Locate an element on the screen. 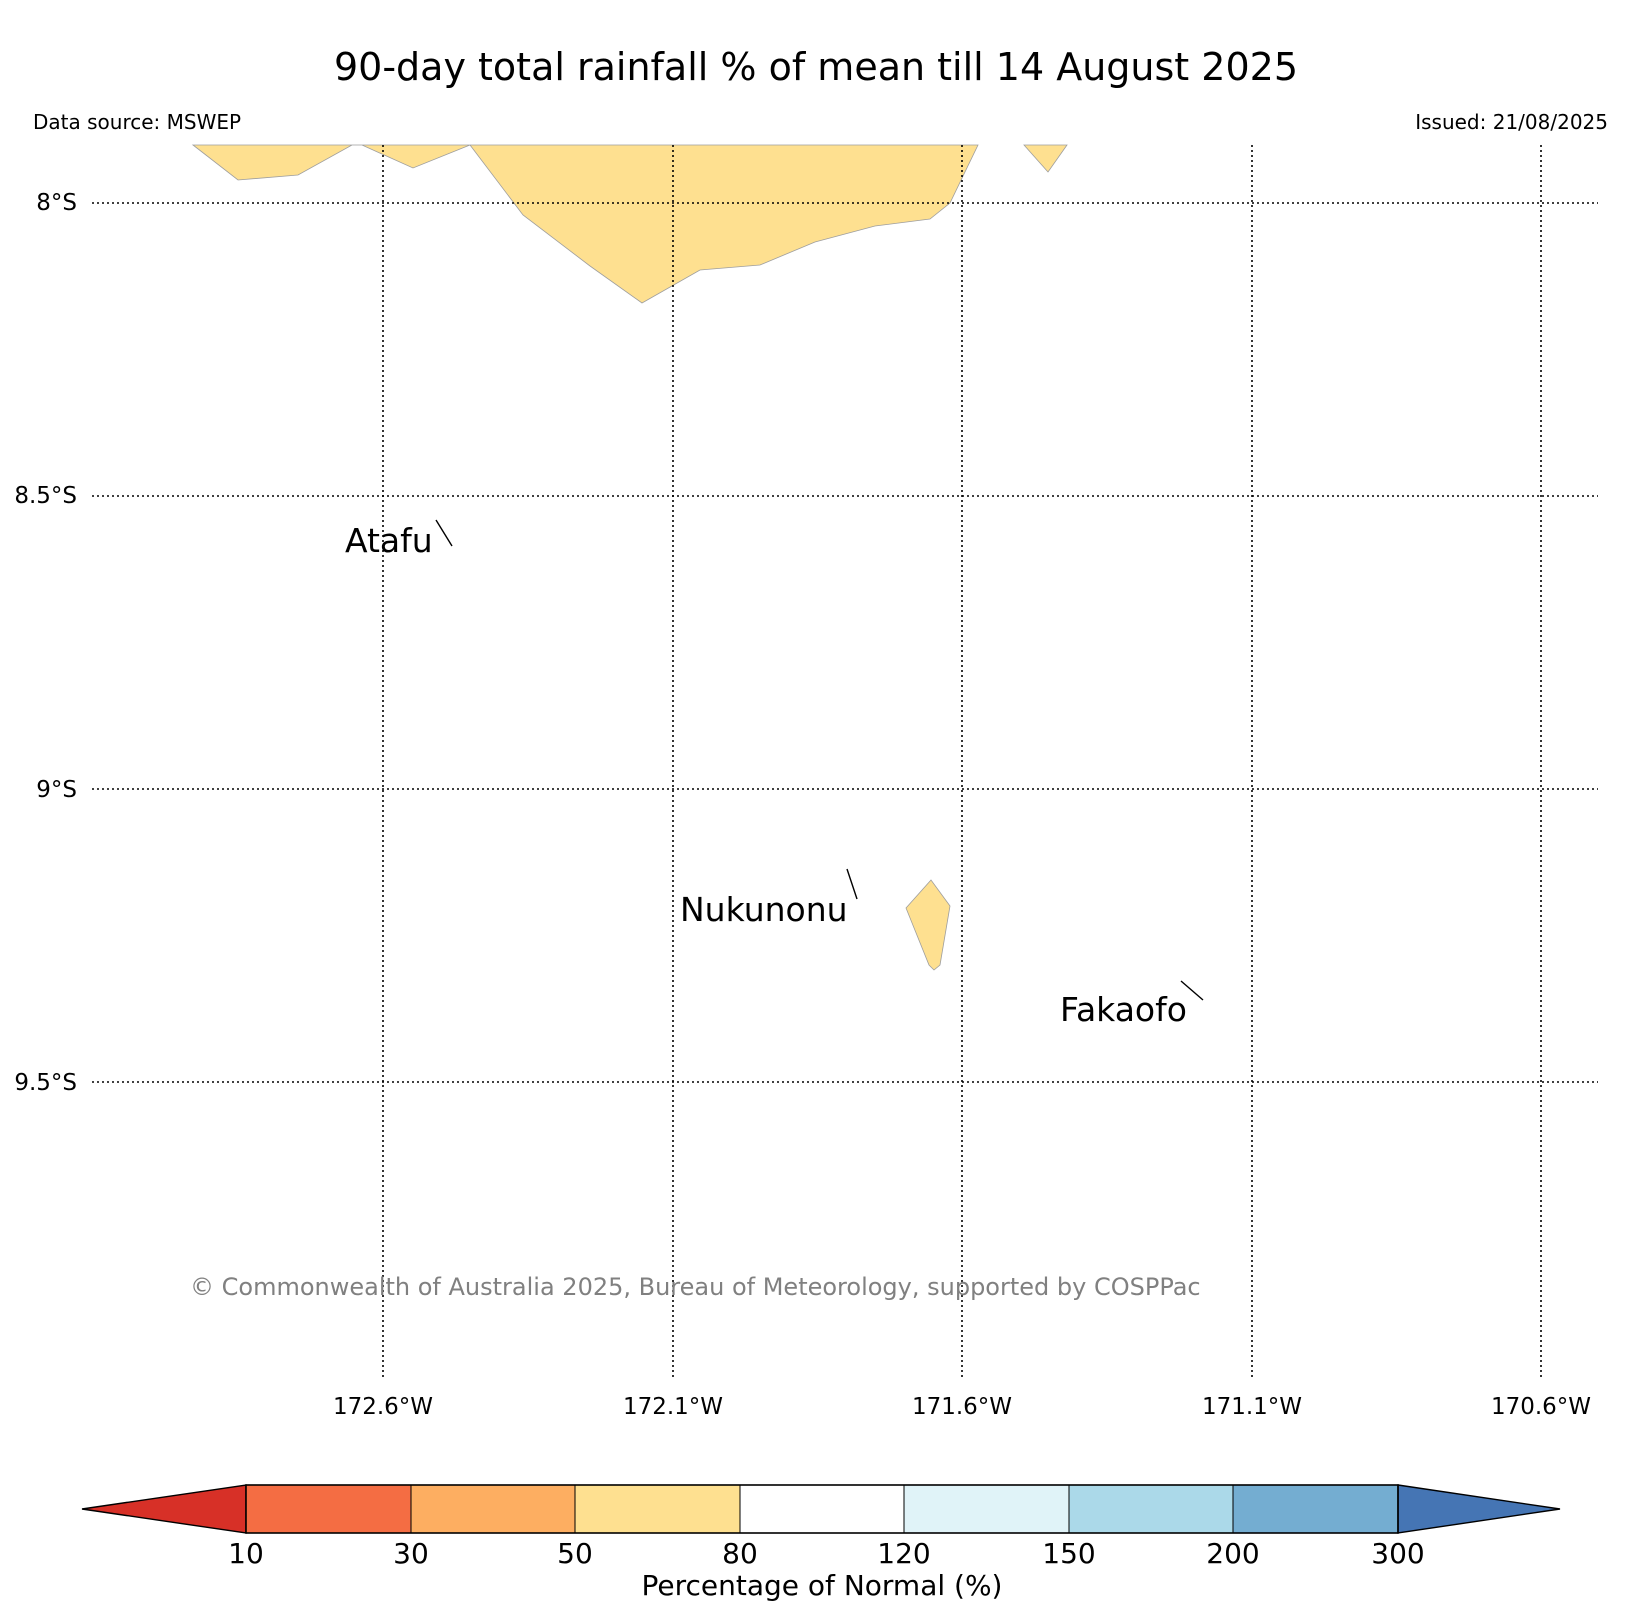 The image size is (1632, 1613). colorbar-outline is located at coordinates (822, 1509).